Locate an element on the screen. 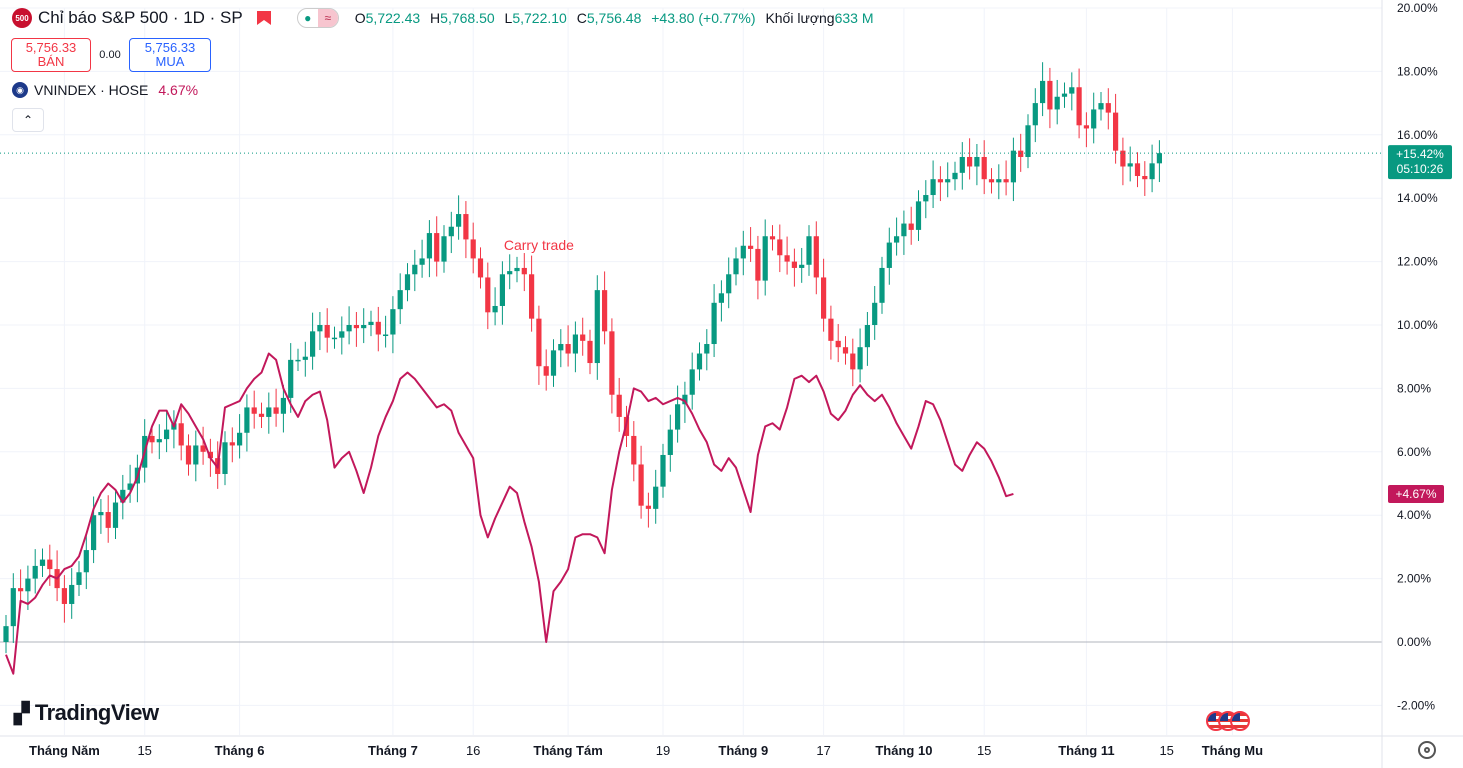 This screenshot has width=1463, height=768. y-tick-label: 12.00% is located at coordinates (1417, 262).